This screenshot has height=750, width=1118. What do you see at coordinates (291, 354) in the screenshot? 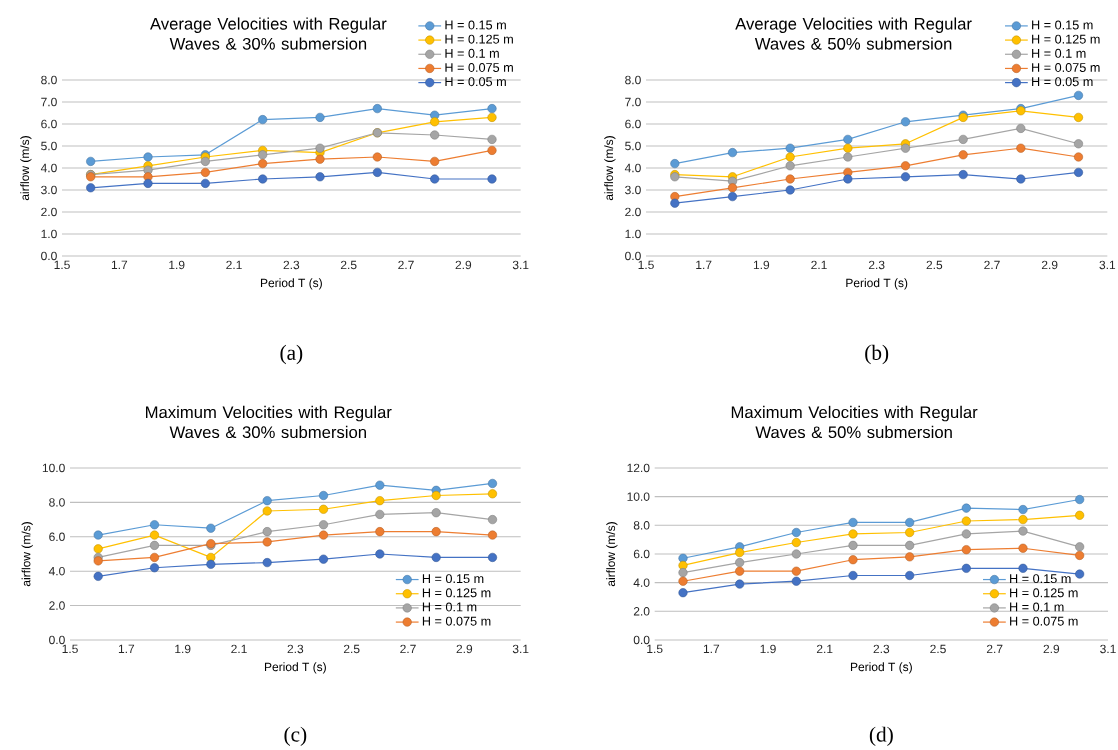
I see `text: (a)` at bounding box center [291, 354].